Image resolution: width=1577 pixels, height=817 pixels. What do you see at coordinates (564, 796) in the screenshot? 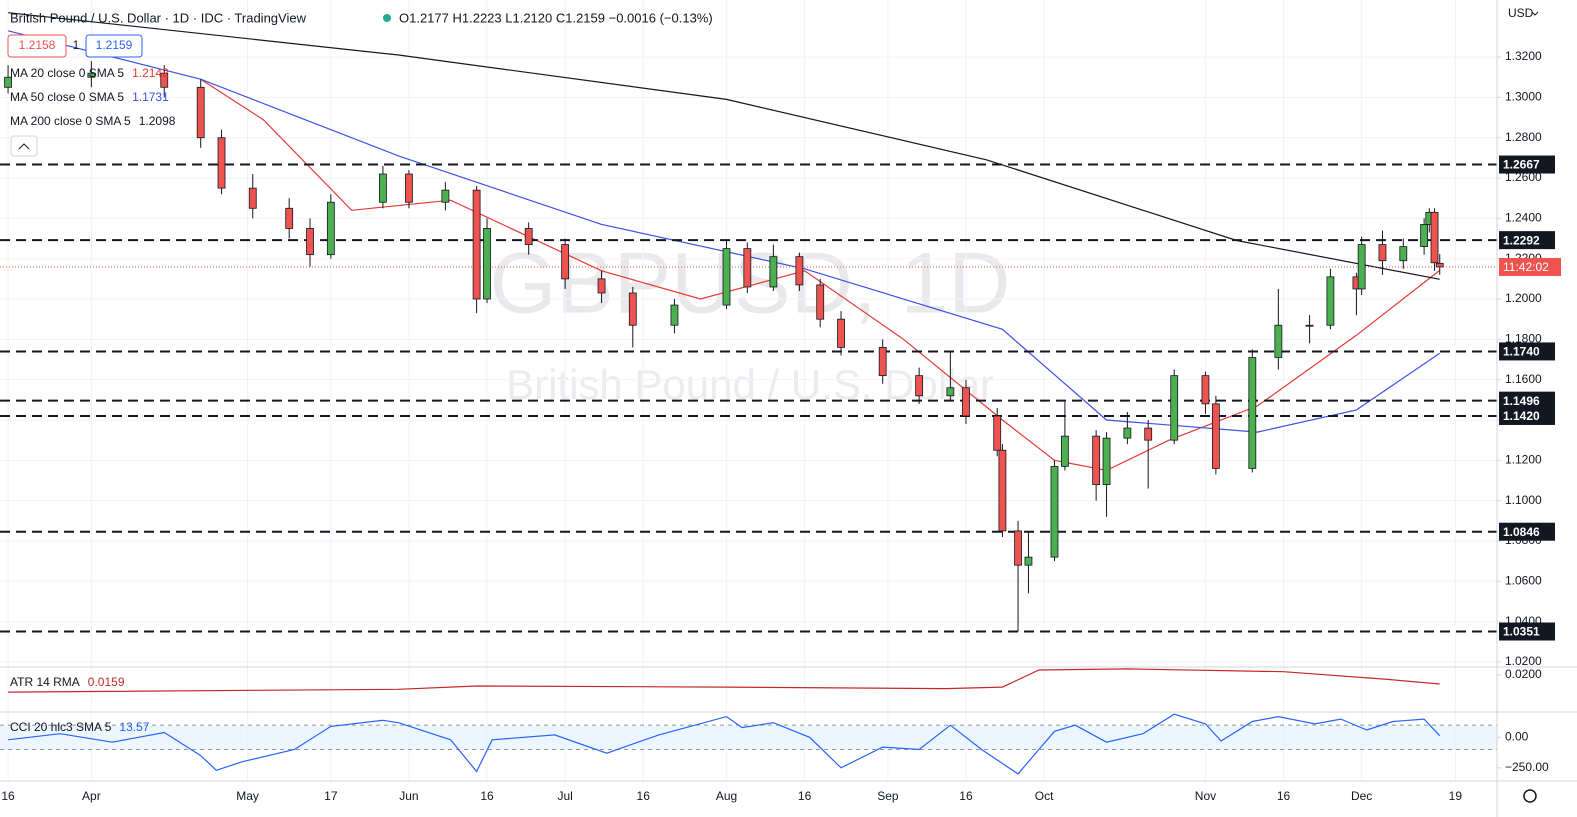
I see `x-tick-label: Jul` at bounding box center [564, 796].